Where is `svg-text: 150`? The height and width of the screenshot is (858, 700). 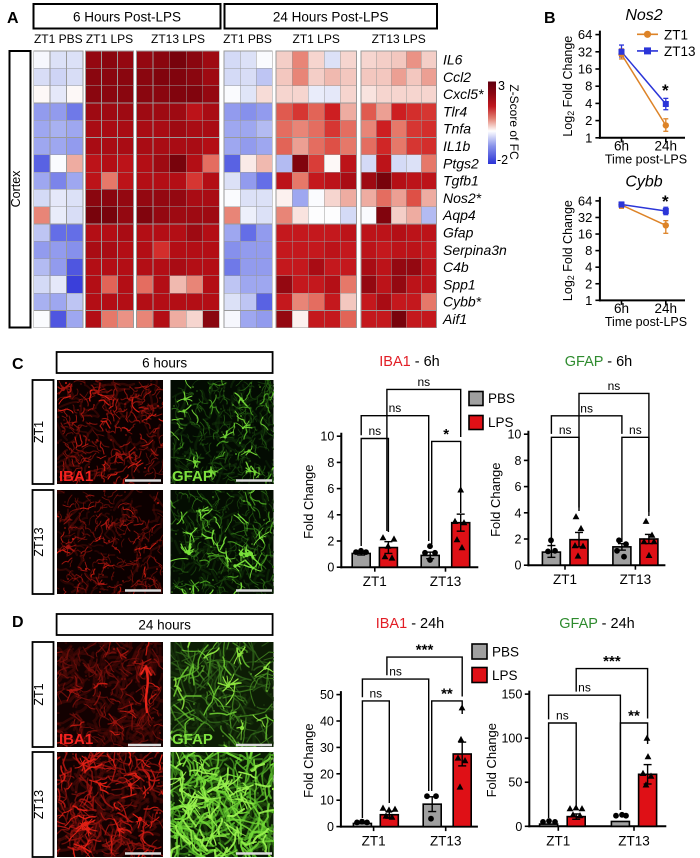
svg-text: 150 is located at coordinates (511, 695).